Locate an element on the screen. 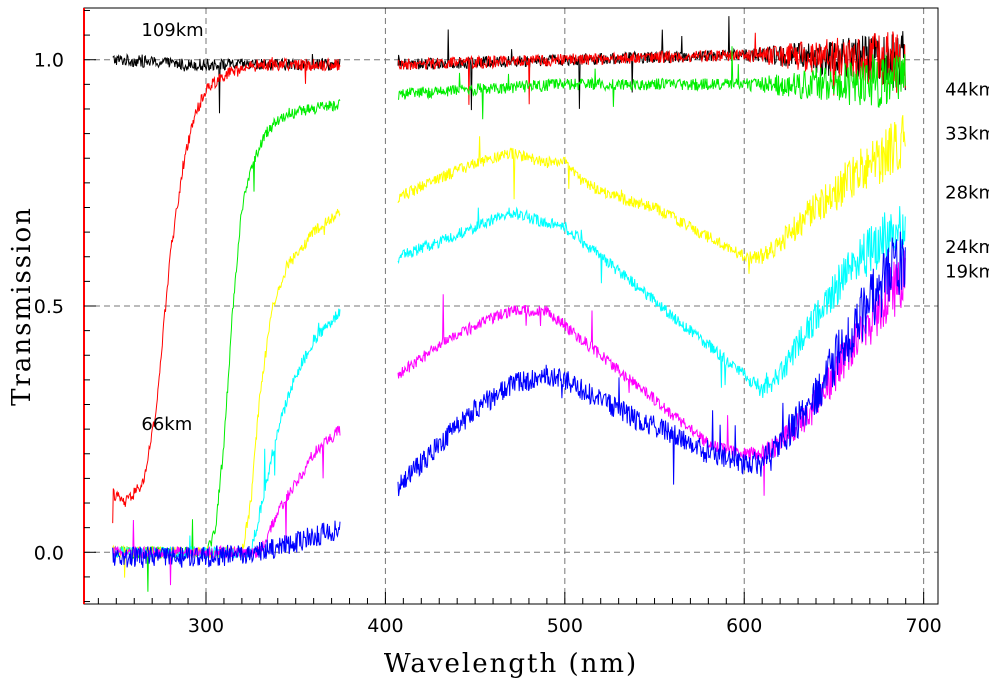  series-label-28km: 28km is located at coordinates (967, 193).